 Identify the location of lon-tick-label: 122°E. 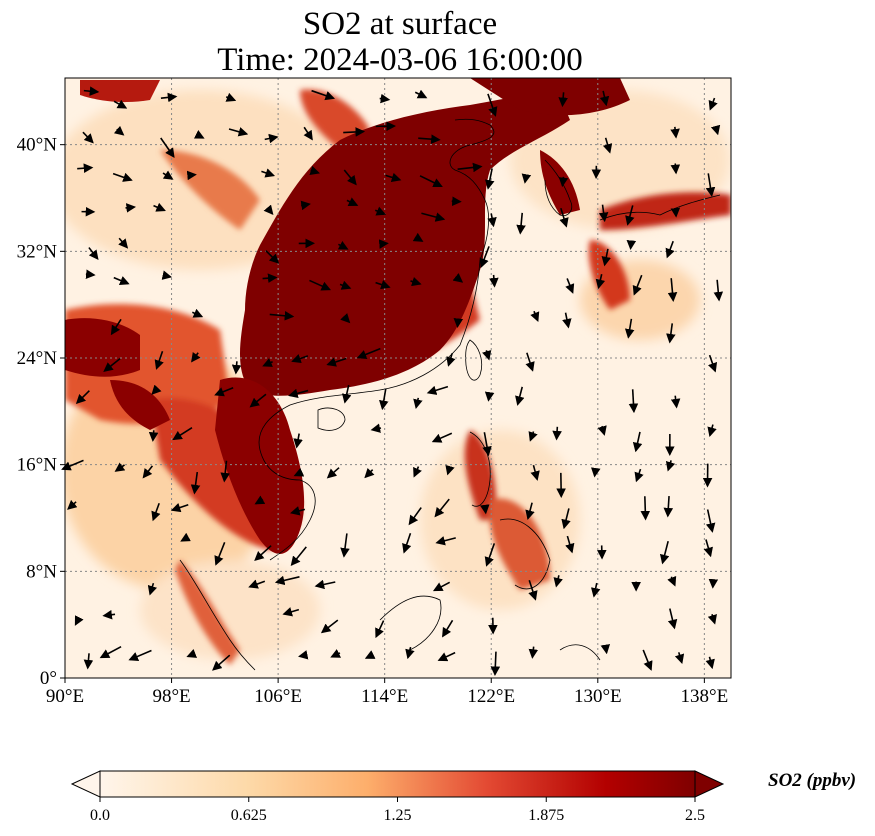
(491, 696).